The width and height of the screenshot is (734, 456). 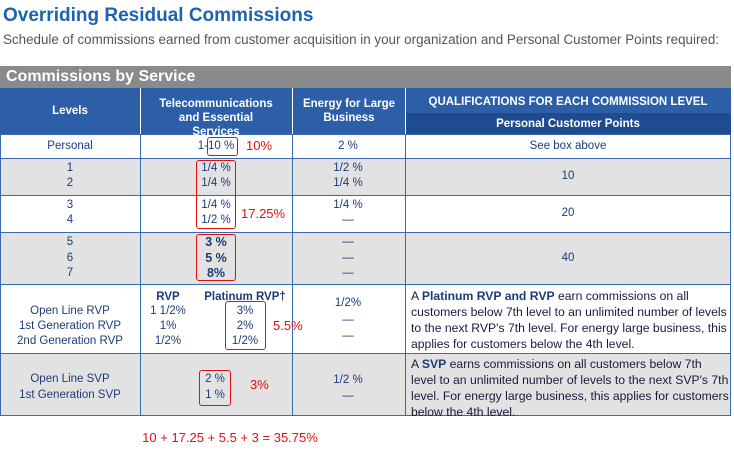 What do you see at coordinates (168, 311) in the screenshot?
I see `rvp-rate: 1 1/2%` at bounding box center [168, 311].